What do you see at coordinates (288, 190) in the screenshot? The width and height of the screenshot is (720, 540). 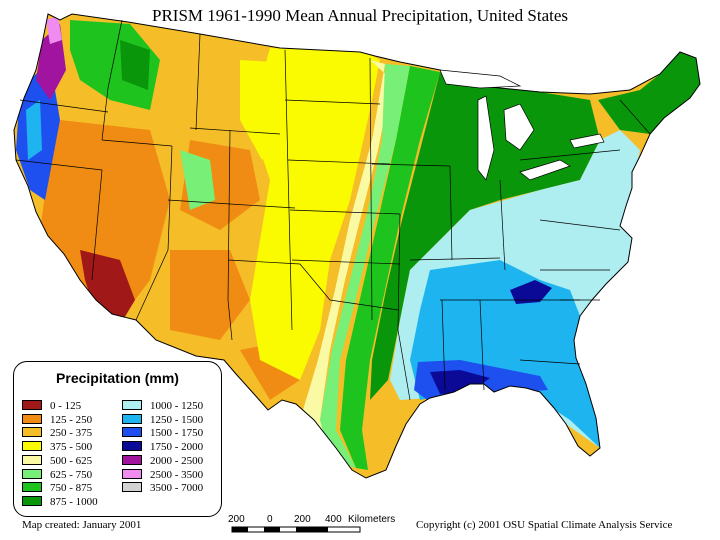 I see `border-plains-west` at bounding box center [288, 190].